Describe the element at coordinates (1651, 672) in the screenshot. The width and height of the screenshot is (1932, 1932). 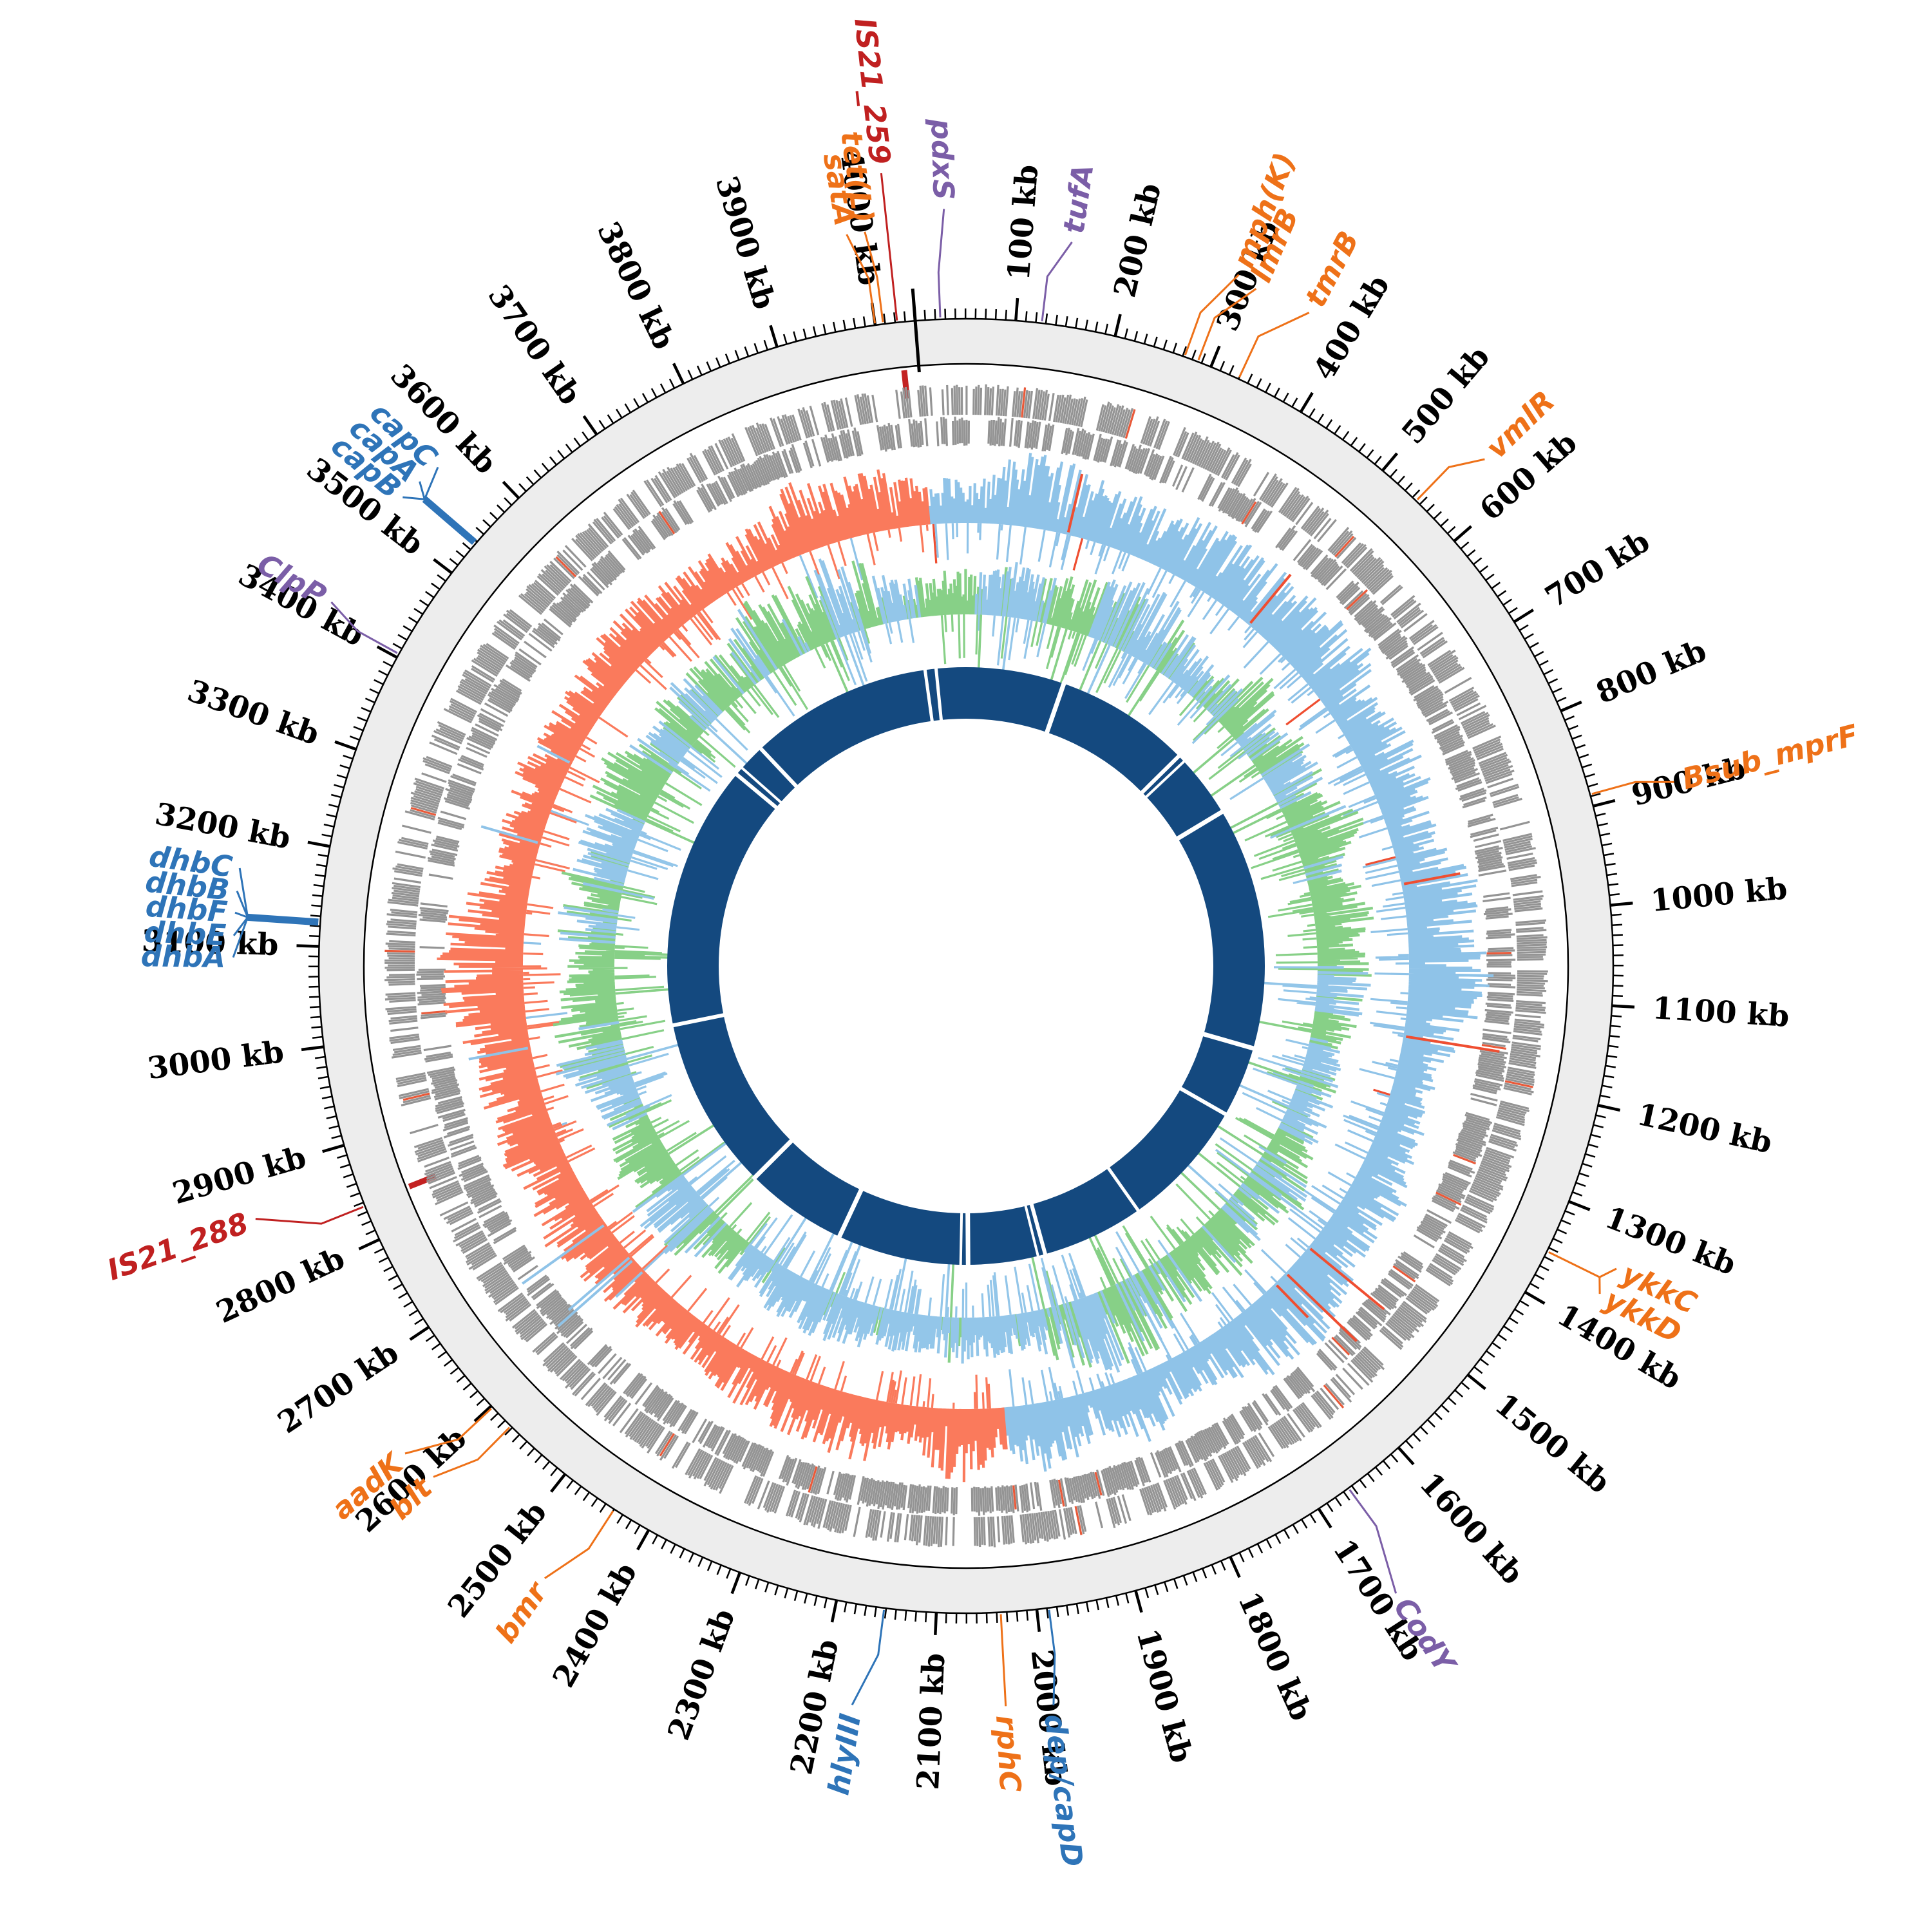
I see `tick-label-800kb: 800 kb` at that location.